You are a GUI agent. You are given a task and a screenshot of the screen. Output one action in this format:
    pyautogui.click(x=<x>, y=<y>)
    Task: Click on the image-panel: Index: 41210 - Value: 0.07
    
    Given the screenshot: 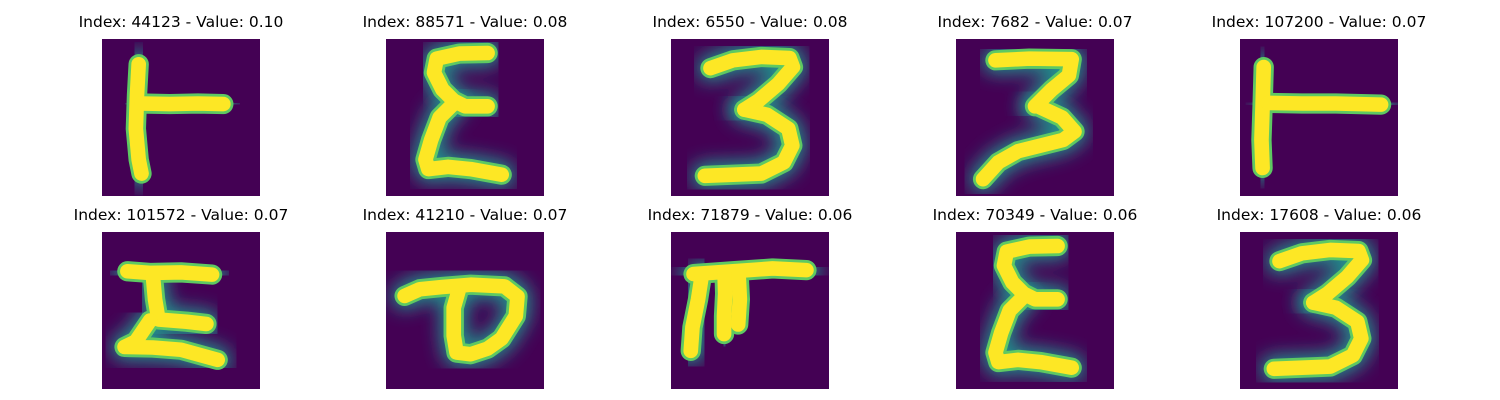 What is the action you would take?
    pyautogui.click(x=465, y=297)
    